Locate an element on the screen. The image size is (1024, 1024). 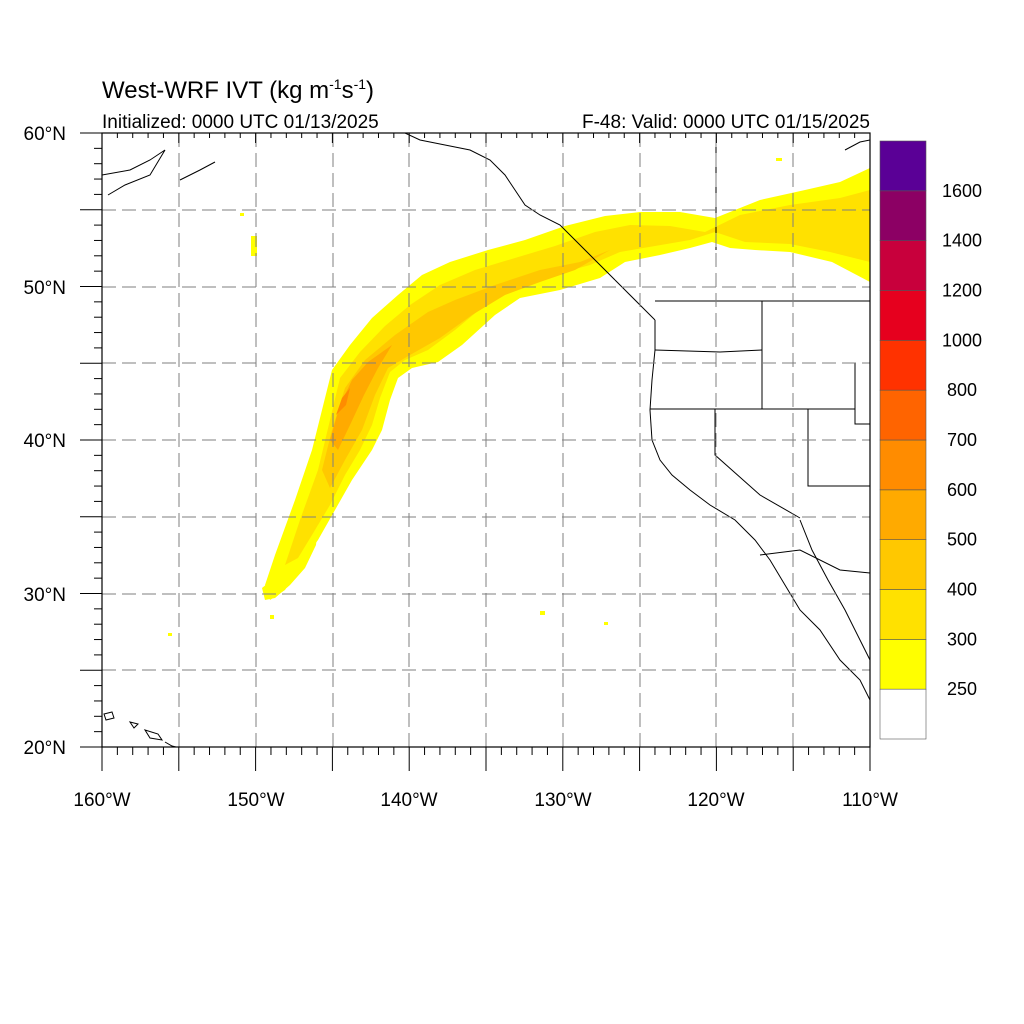
west-coast is located at coordinates (759, 510).